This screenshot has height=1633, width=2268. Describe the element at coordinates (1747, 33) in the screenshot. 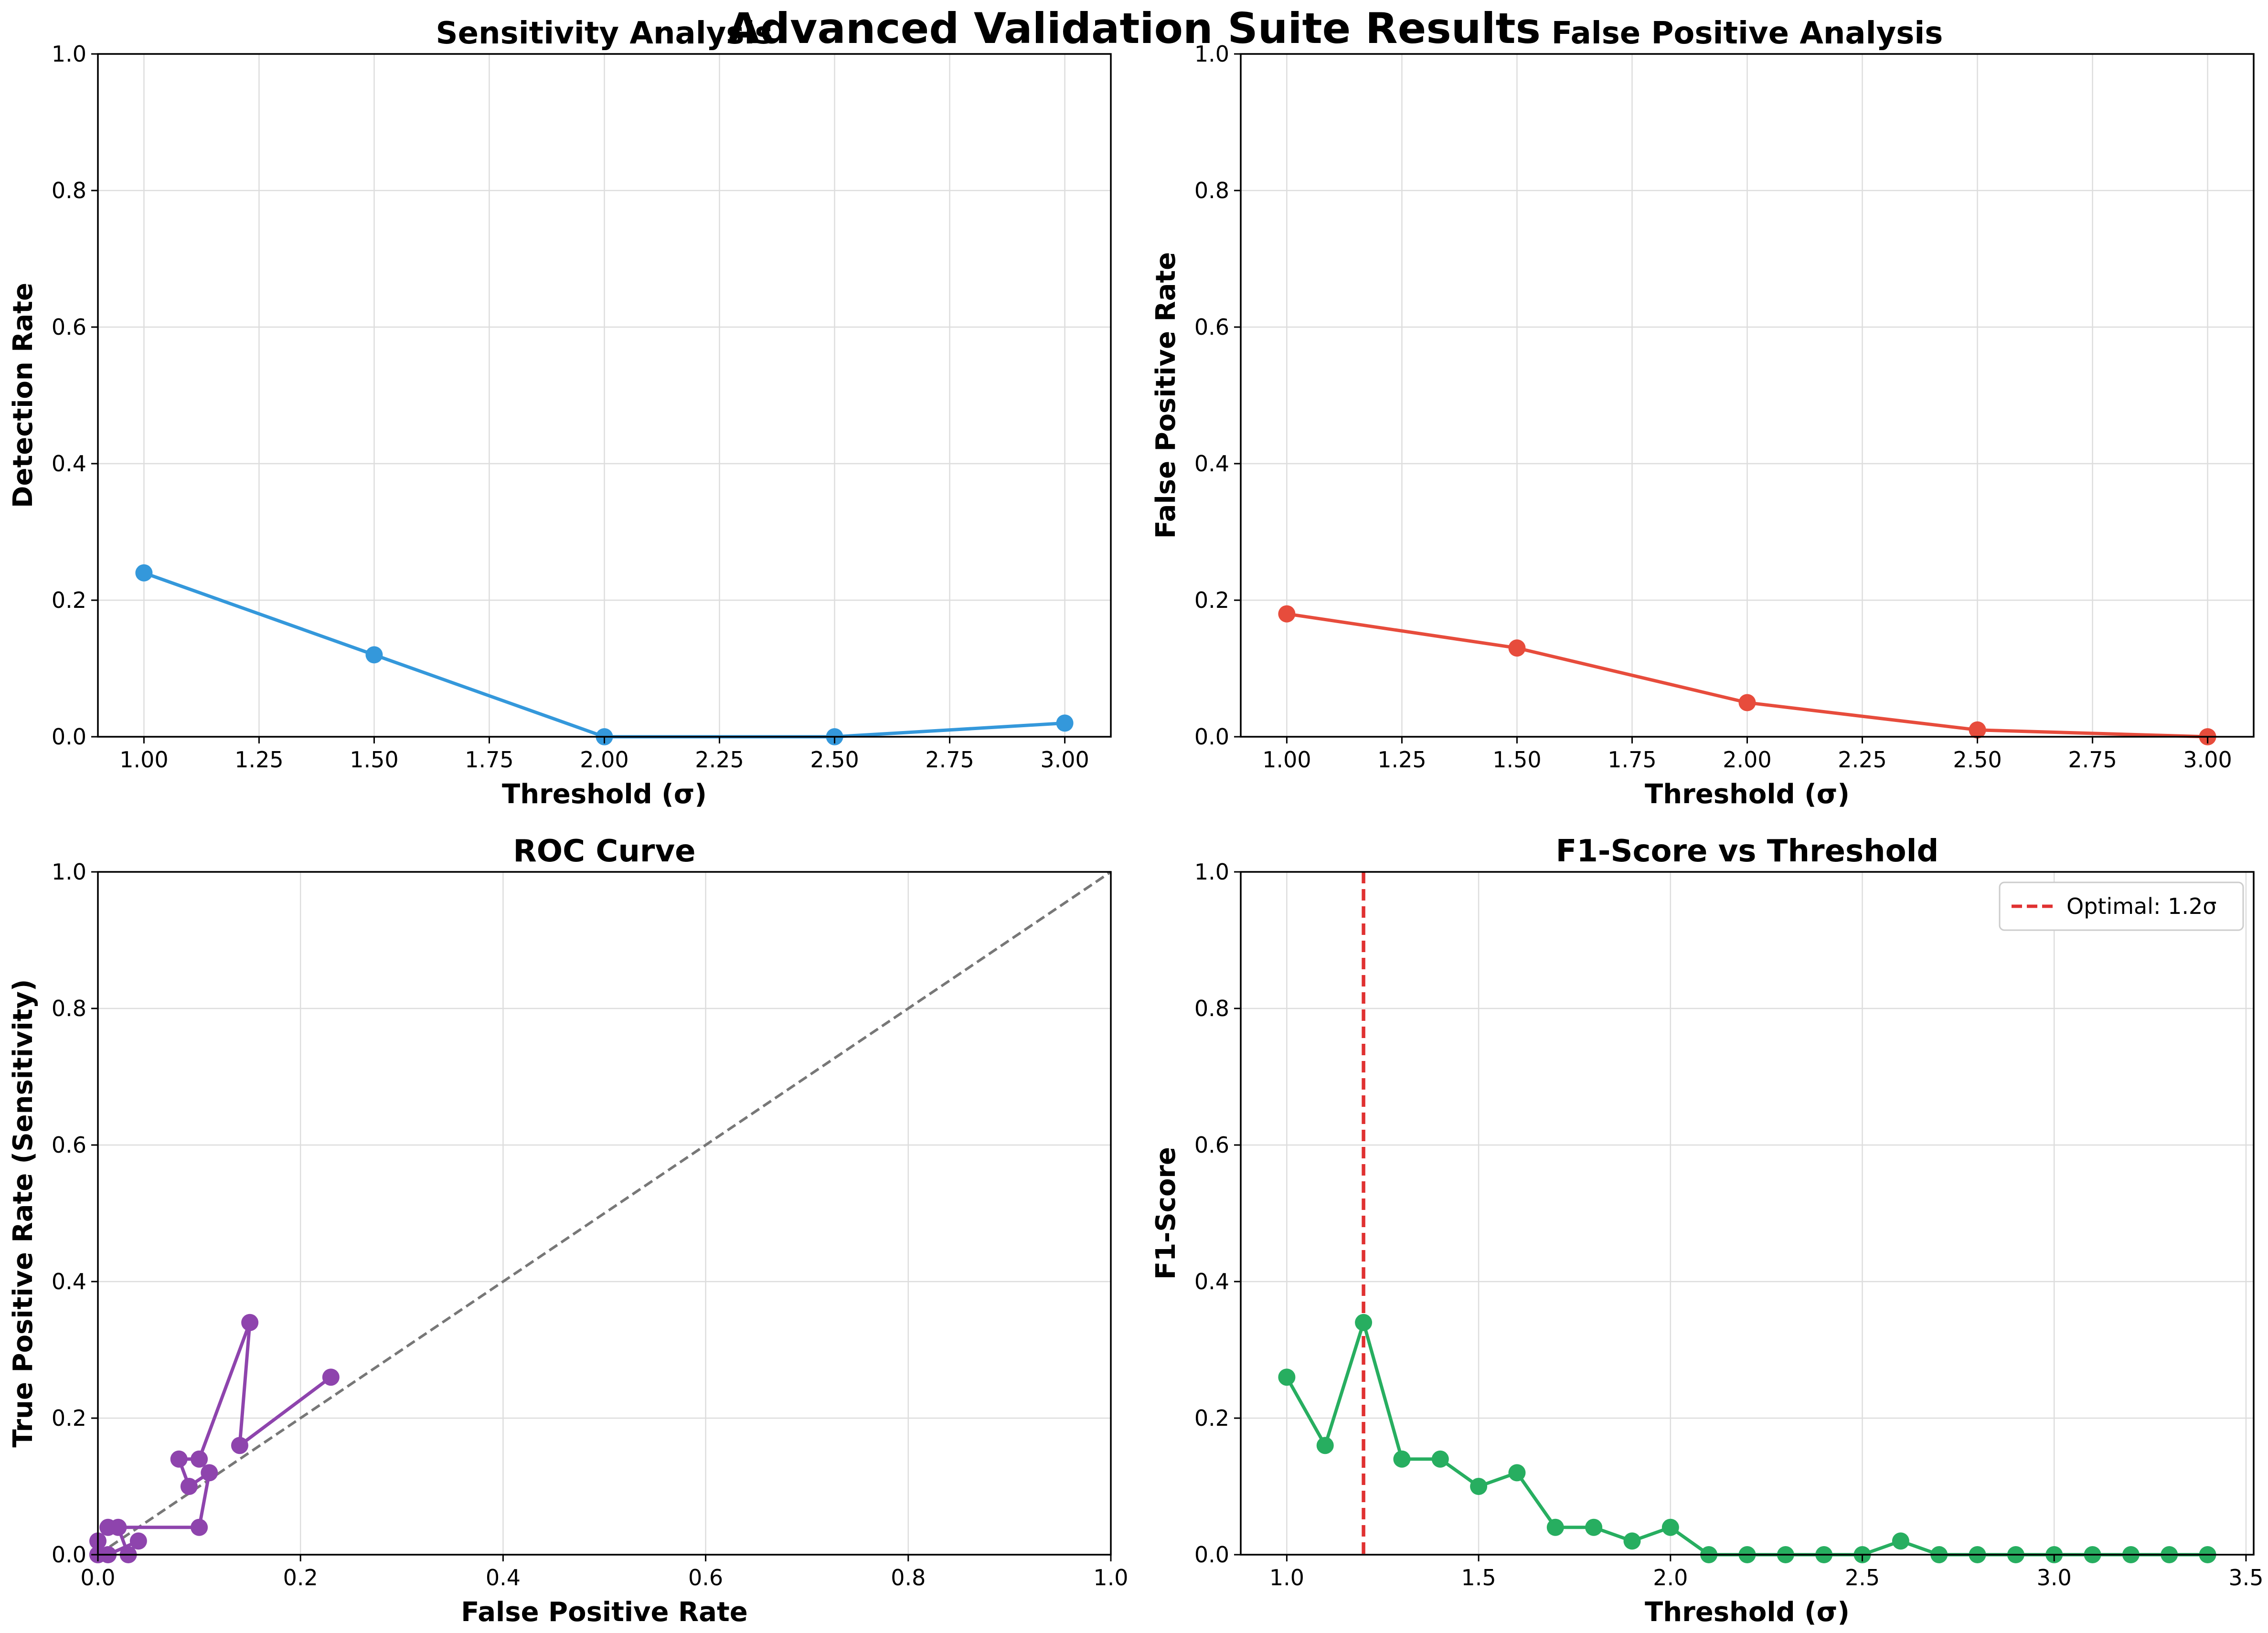

I see `chart-title: False Positive Analysis` at that location.